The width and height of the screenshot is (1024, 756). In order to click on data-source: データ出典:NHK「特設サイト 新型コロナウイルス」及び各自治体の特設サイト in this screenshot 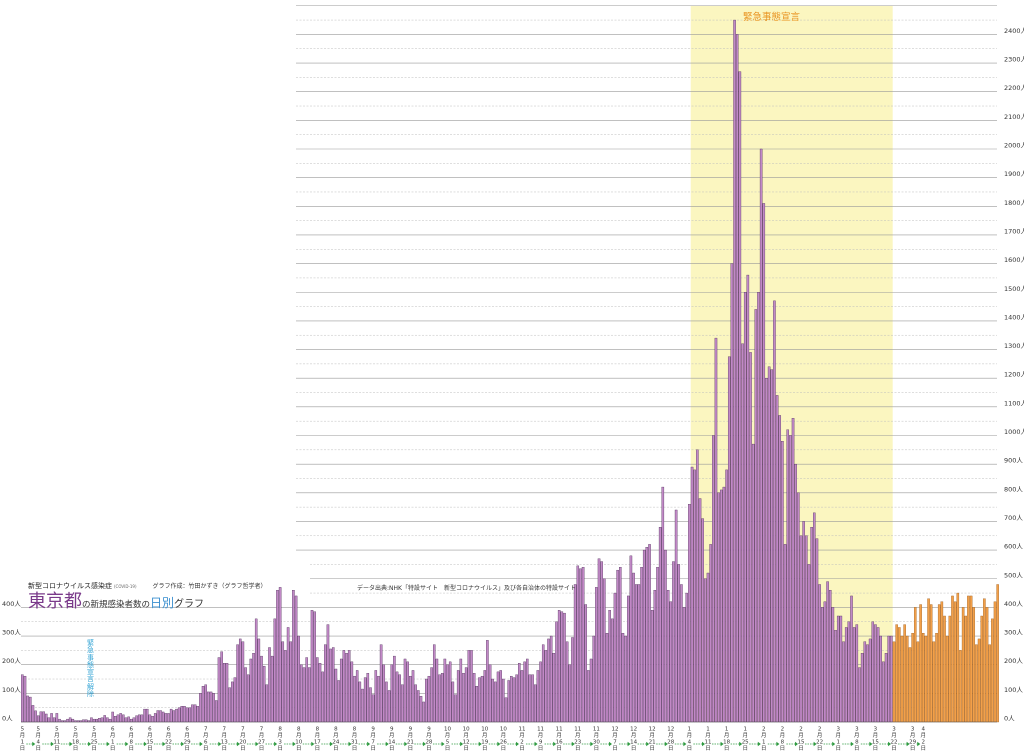, I will do `click(466, 588)`.